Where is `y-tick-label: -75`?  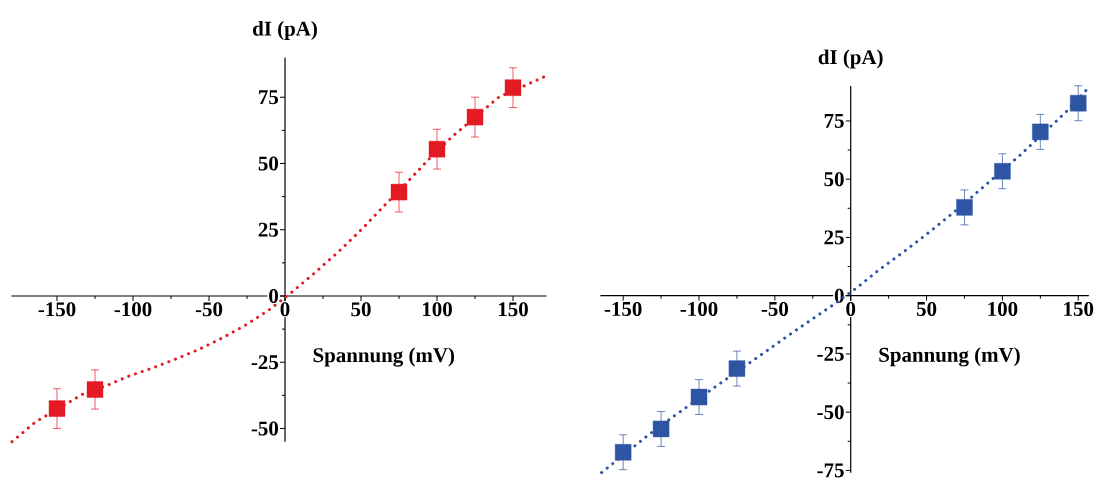 y-tick-label: -75 is located at coordinates (830, 470).